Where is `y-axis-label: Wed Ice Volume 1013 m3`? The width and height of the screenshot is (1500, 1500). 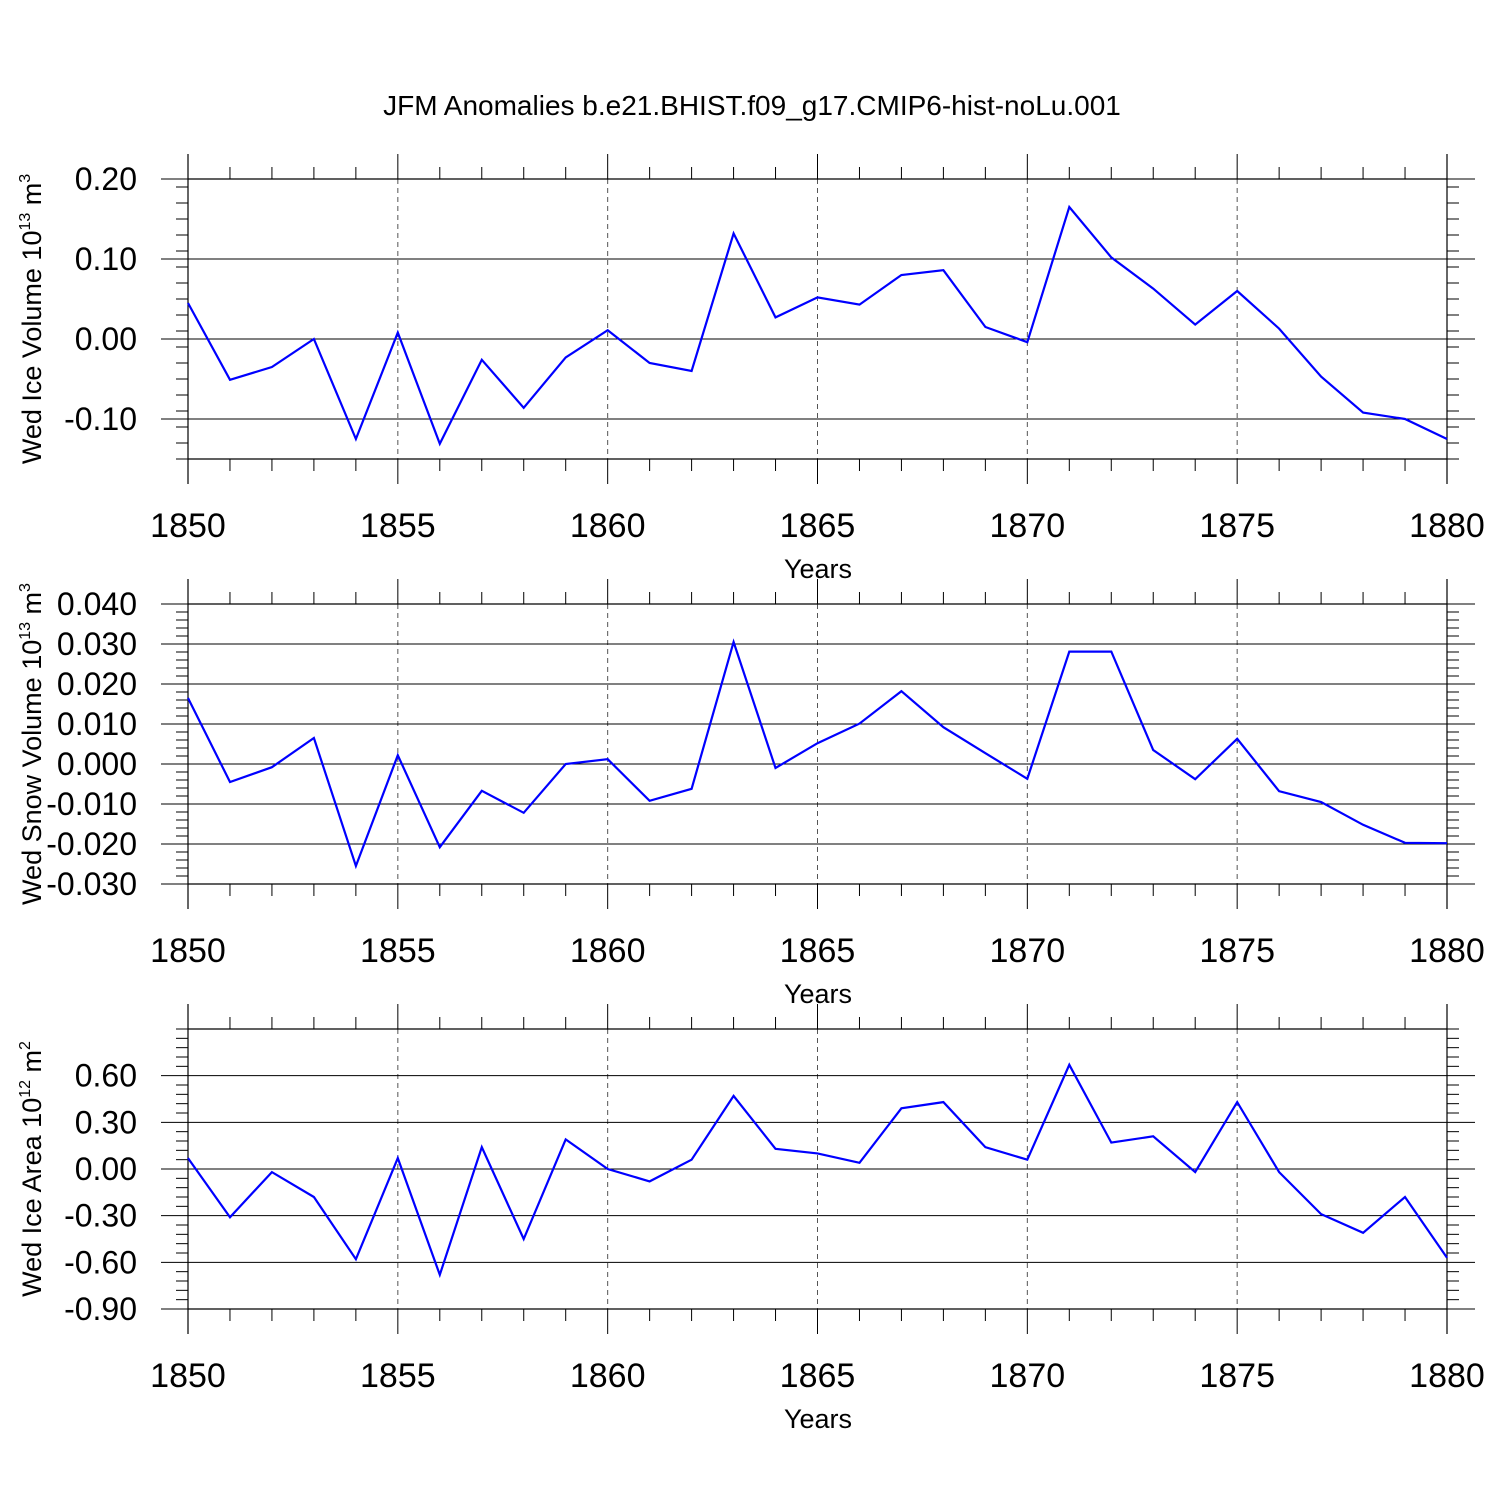
y-axis-label: Wed Ice Volume 1013 m3 is located at coordinates (32, 319).